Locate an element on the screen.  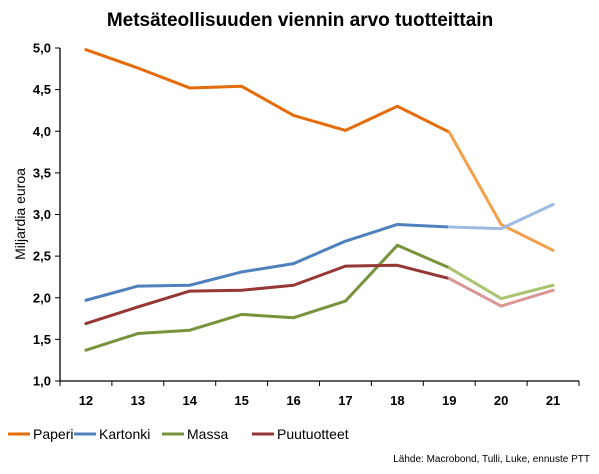
y-tick-label: 4,0 is located at coordinates (42, 131).